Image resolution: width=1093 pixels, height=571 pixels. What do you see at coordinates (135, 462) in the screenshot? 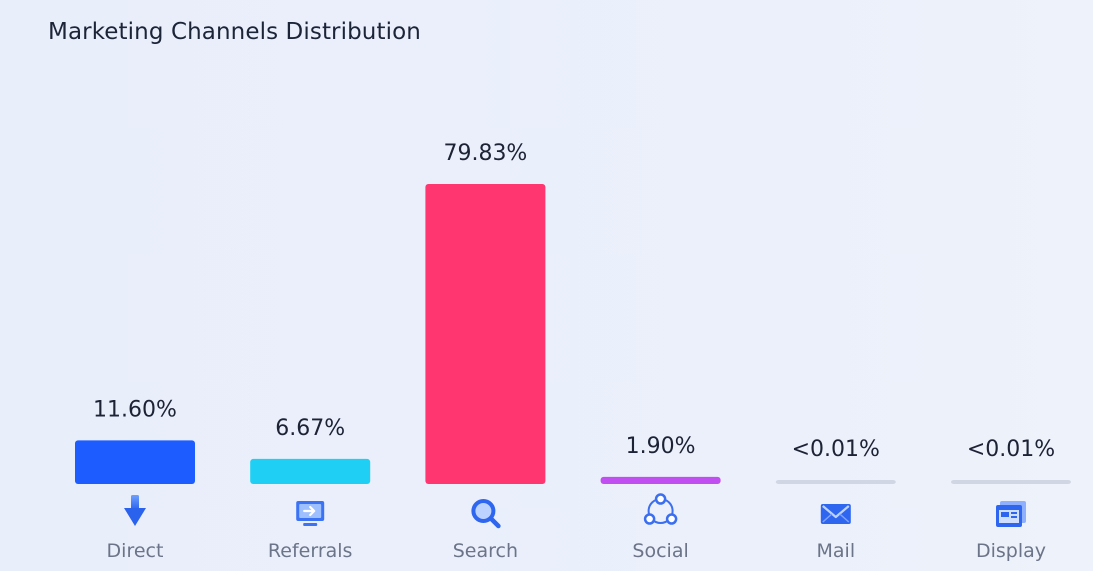
I see `bar-direct` at bounding box center [135, 462].